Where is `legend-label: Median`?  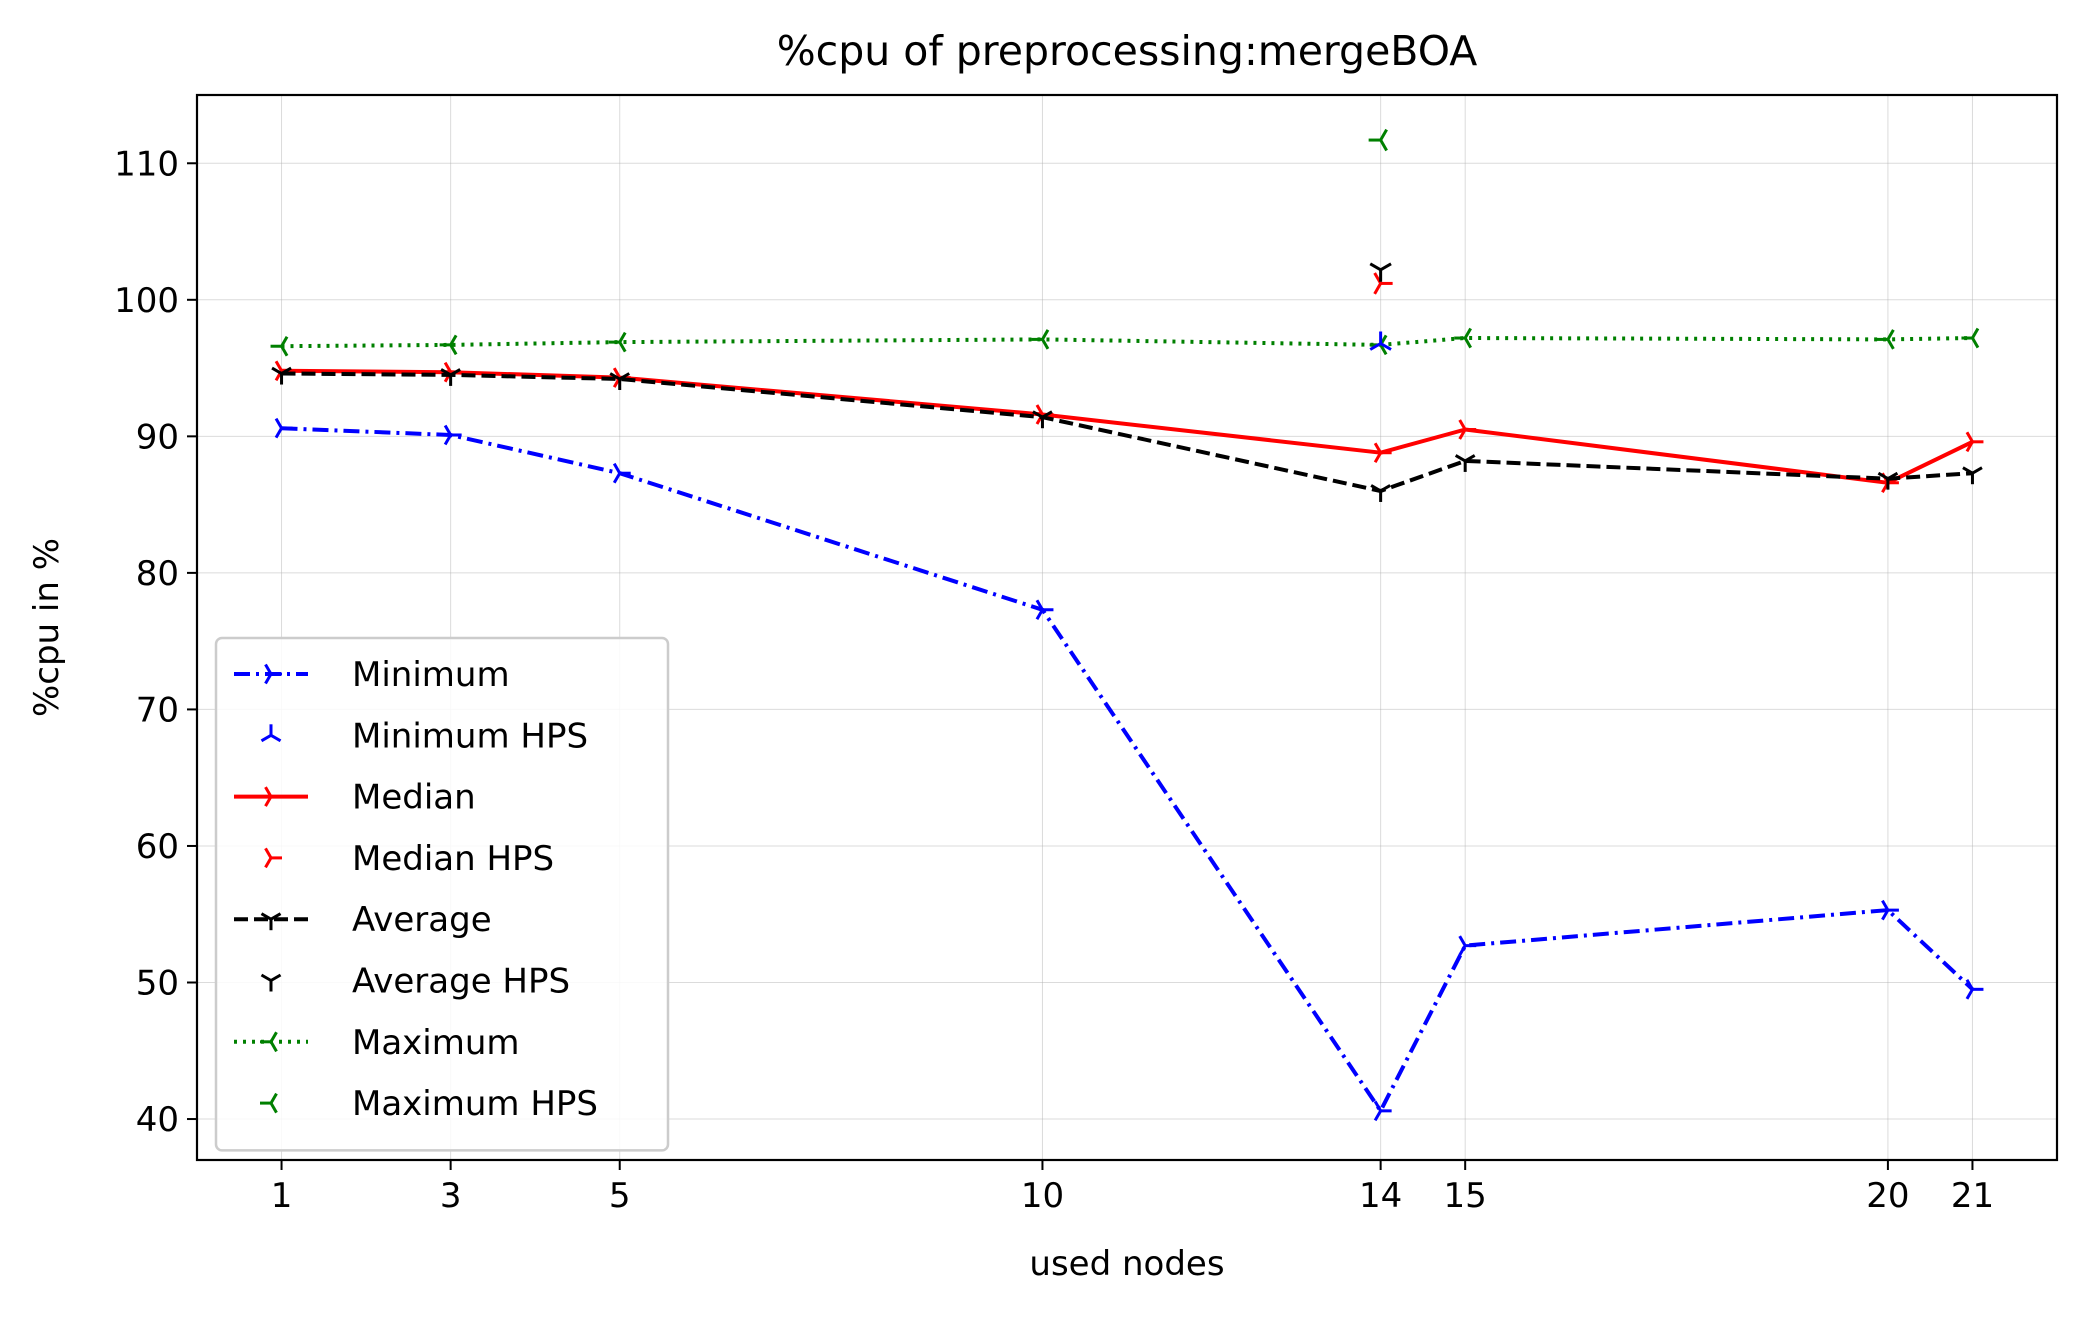
legend-label: Median is located at coordinates (414, 798).